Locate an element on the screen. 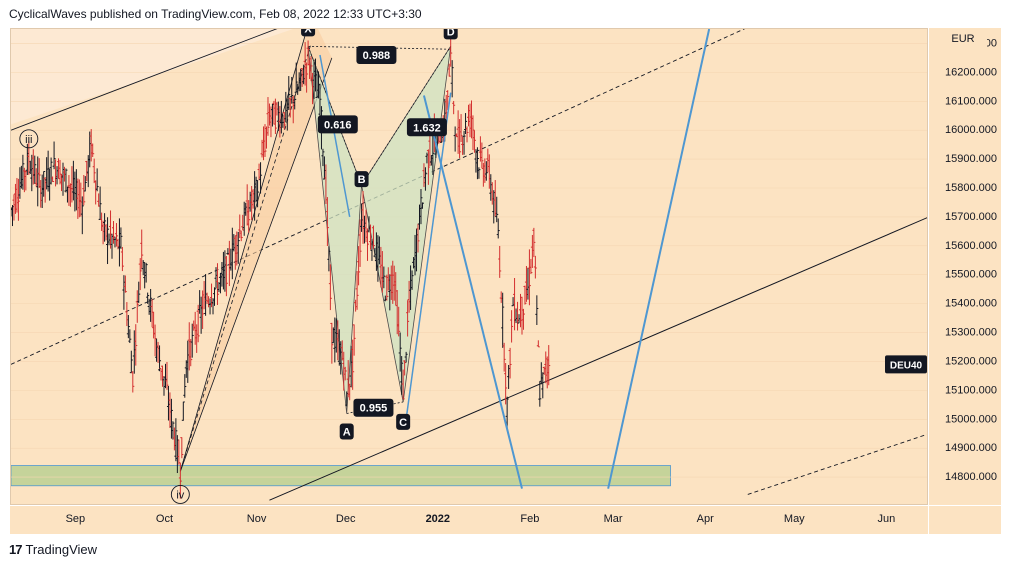  tradingview-logo-icon: 17 is located at coordinates (16, 549).